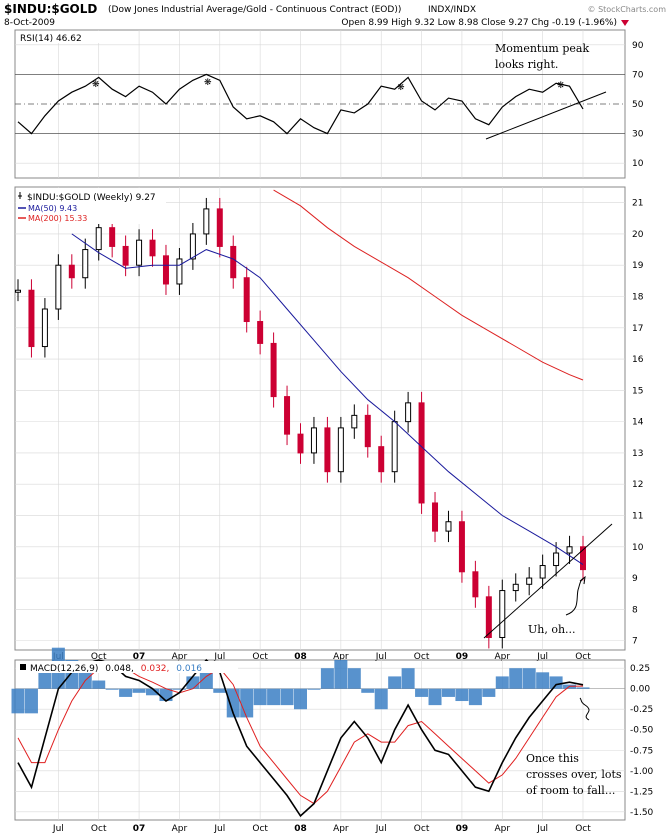  What do you see at coordinates (641, 792) in the screenshot?
I see `macd-y-tick-label: -1.25` at bounding box center [641, 792].